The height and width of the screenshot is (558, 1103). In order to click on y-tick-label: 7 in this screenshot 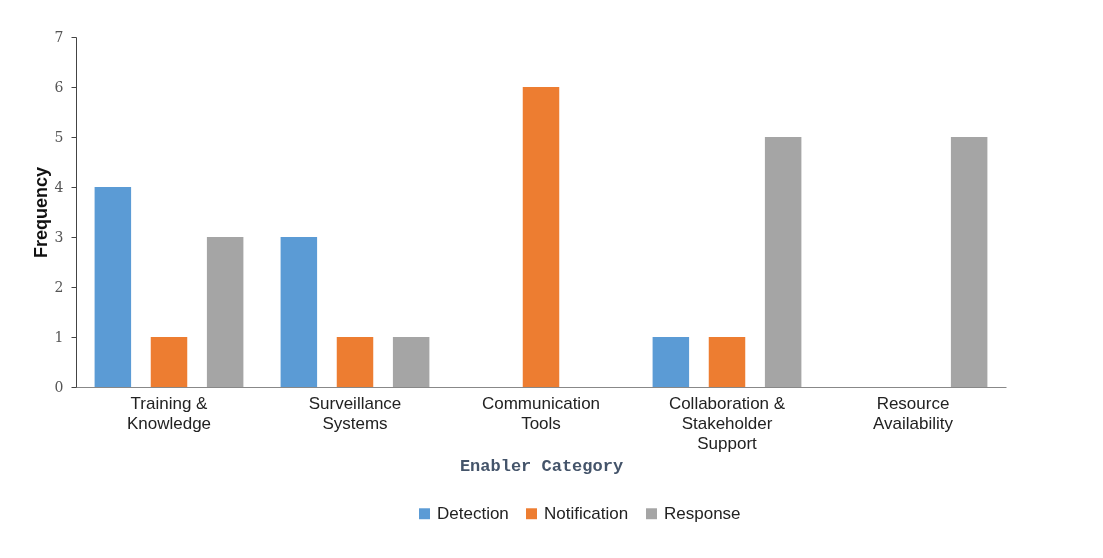, I will do `click(59, 36)`.